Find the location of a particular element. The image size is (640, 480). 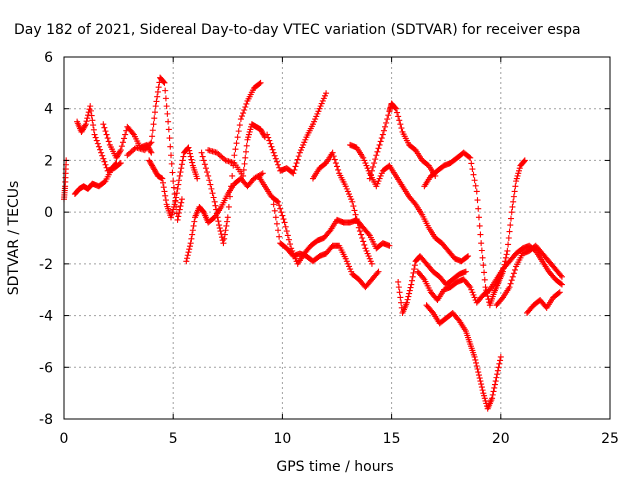

y-tick-label: -6 is located at coordinates (46, 368).